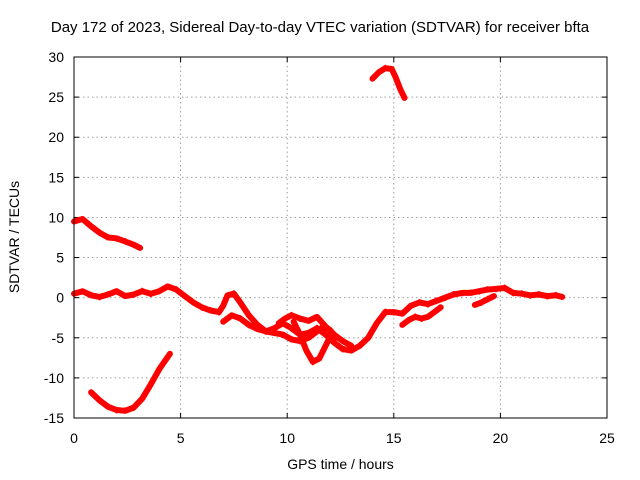 The width and height of the screenshot is (640, 480). What do you see at coordinates (54, 378) in the screenshot?
I see `y-tick-label: -10` at bounding box center [54, 378].